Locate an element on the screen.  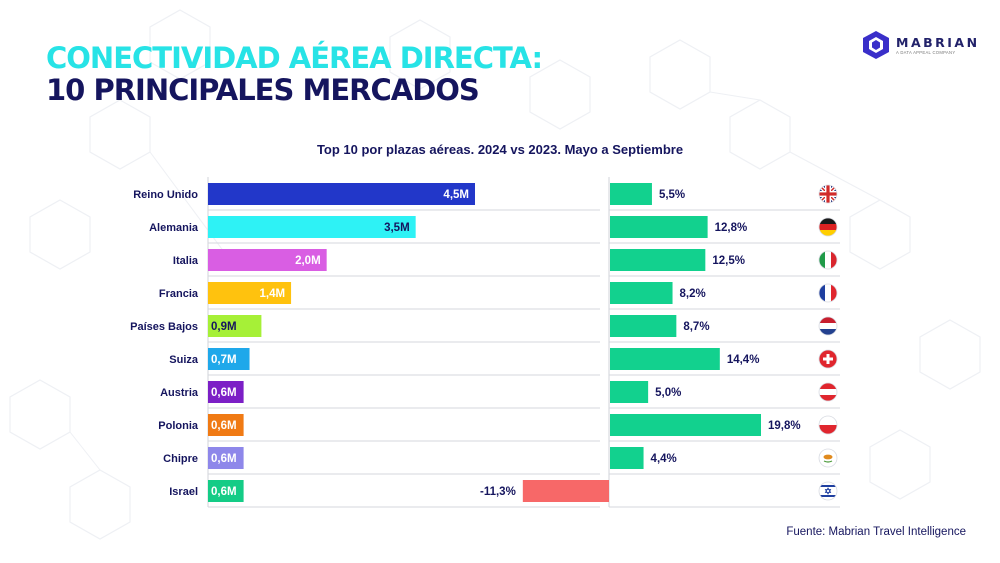
growth-value-label: -11,3% is located at coordinates (498, 492).